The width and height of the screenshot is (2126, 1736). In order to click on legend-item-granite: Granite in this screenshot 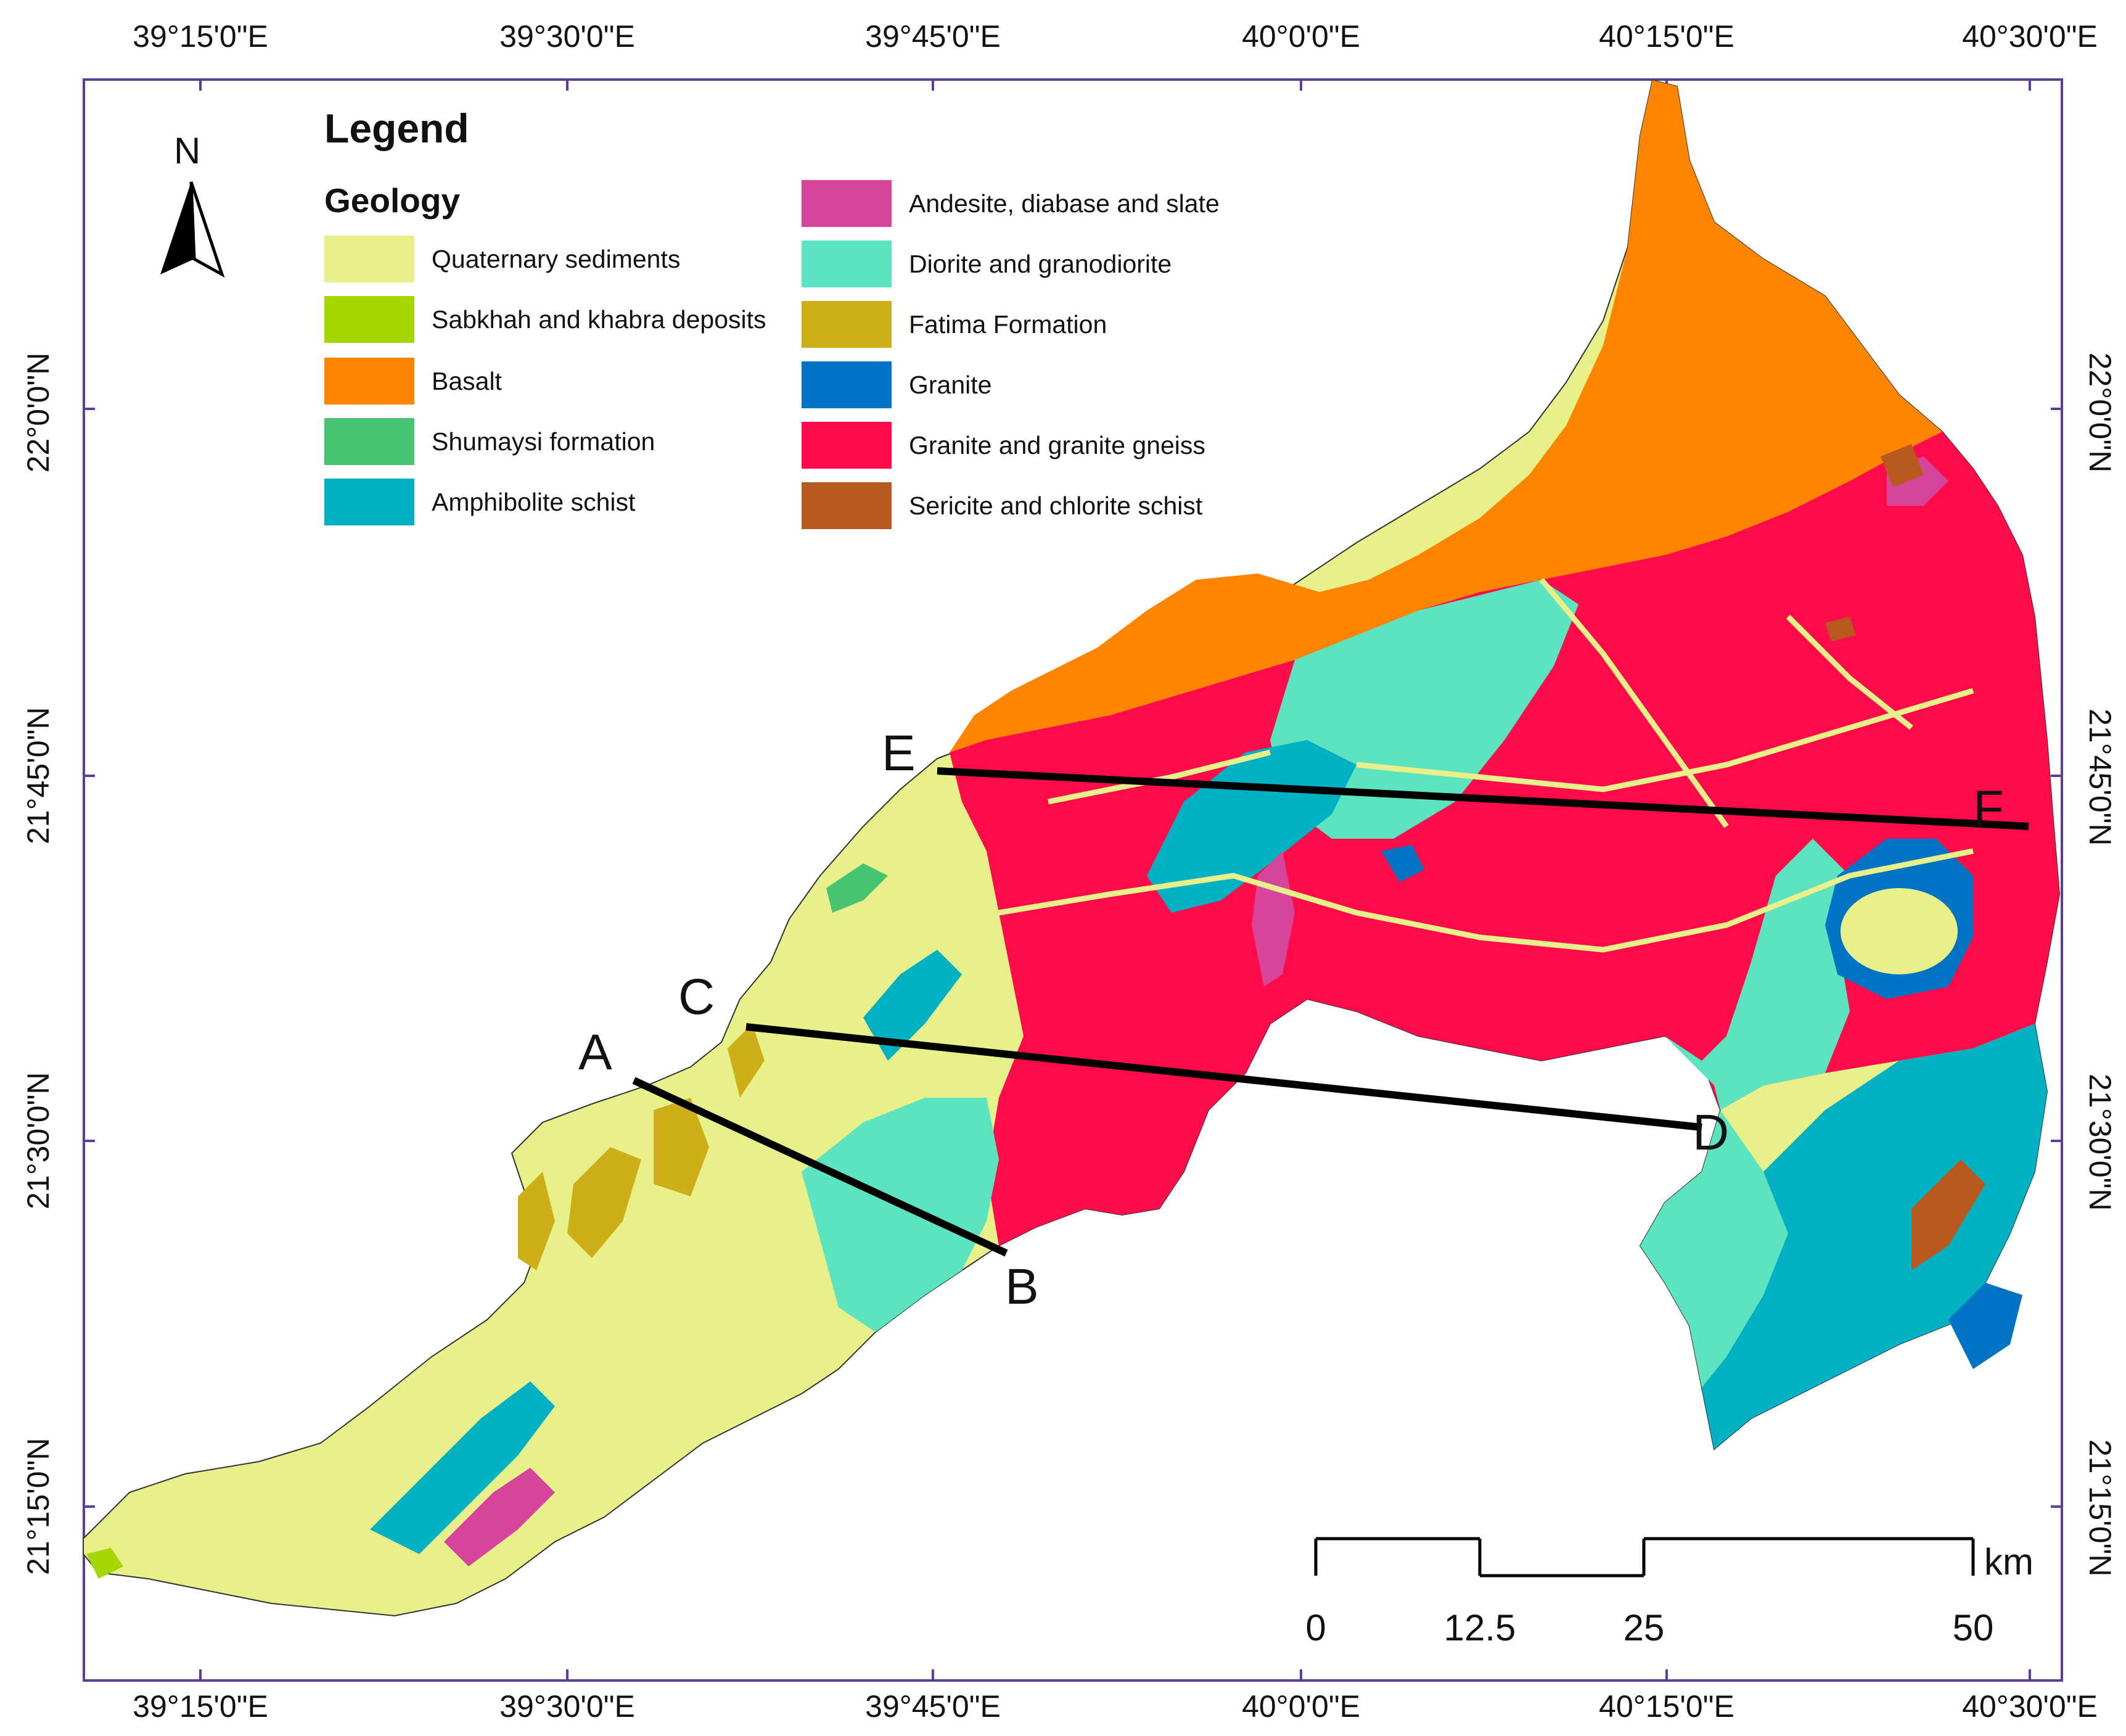, I will do `click(896, 385)`.